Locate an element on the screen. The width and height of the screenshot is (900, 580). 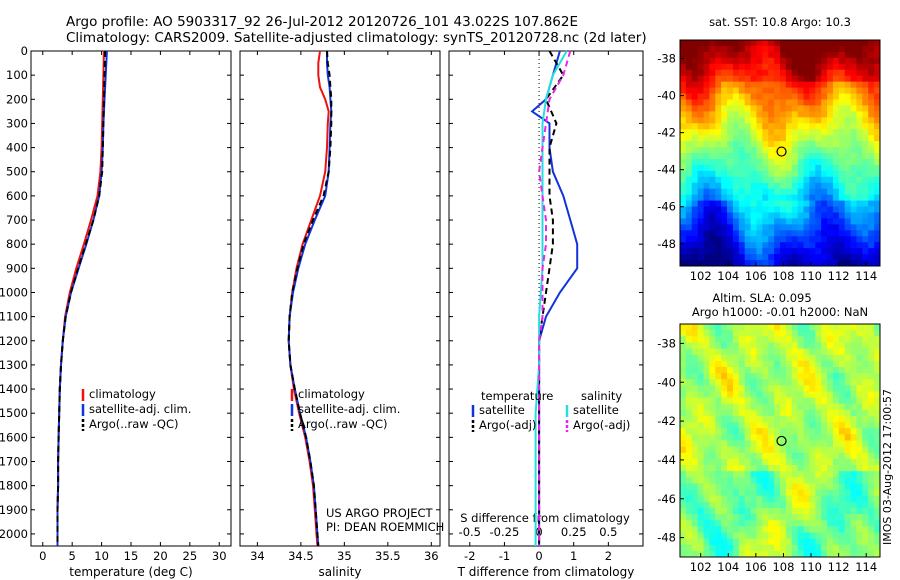
map-y-tick-label: -48 is located at coordinates (666, 244).